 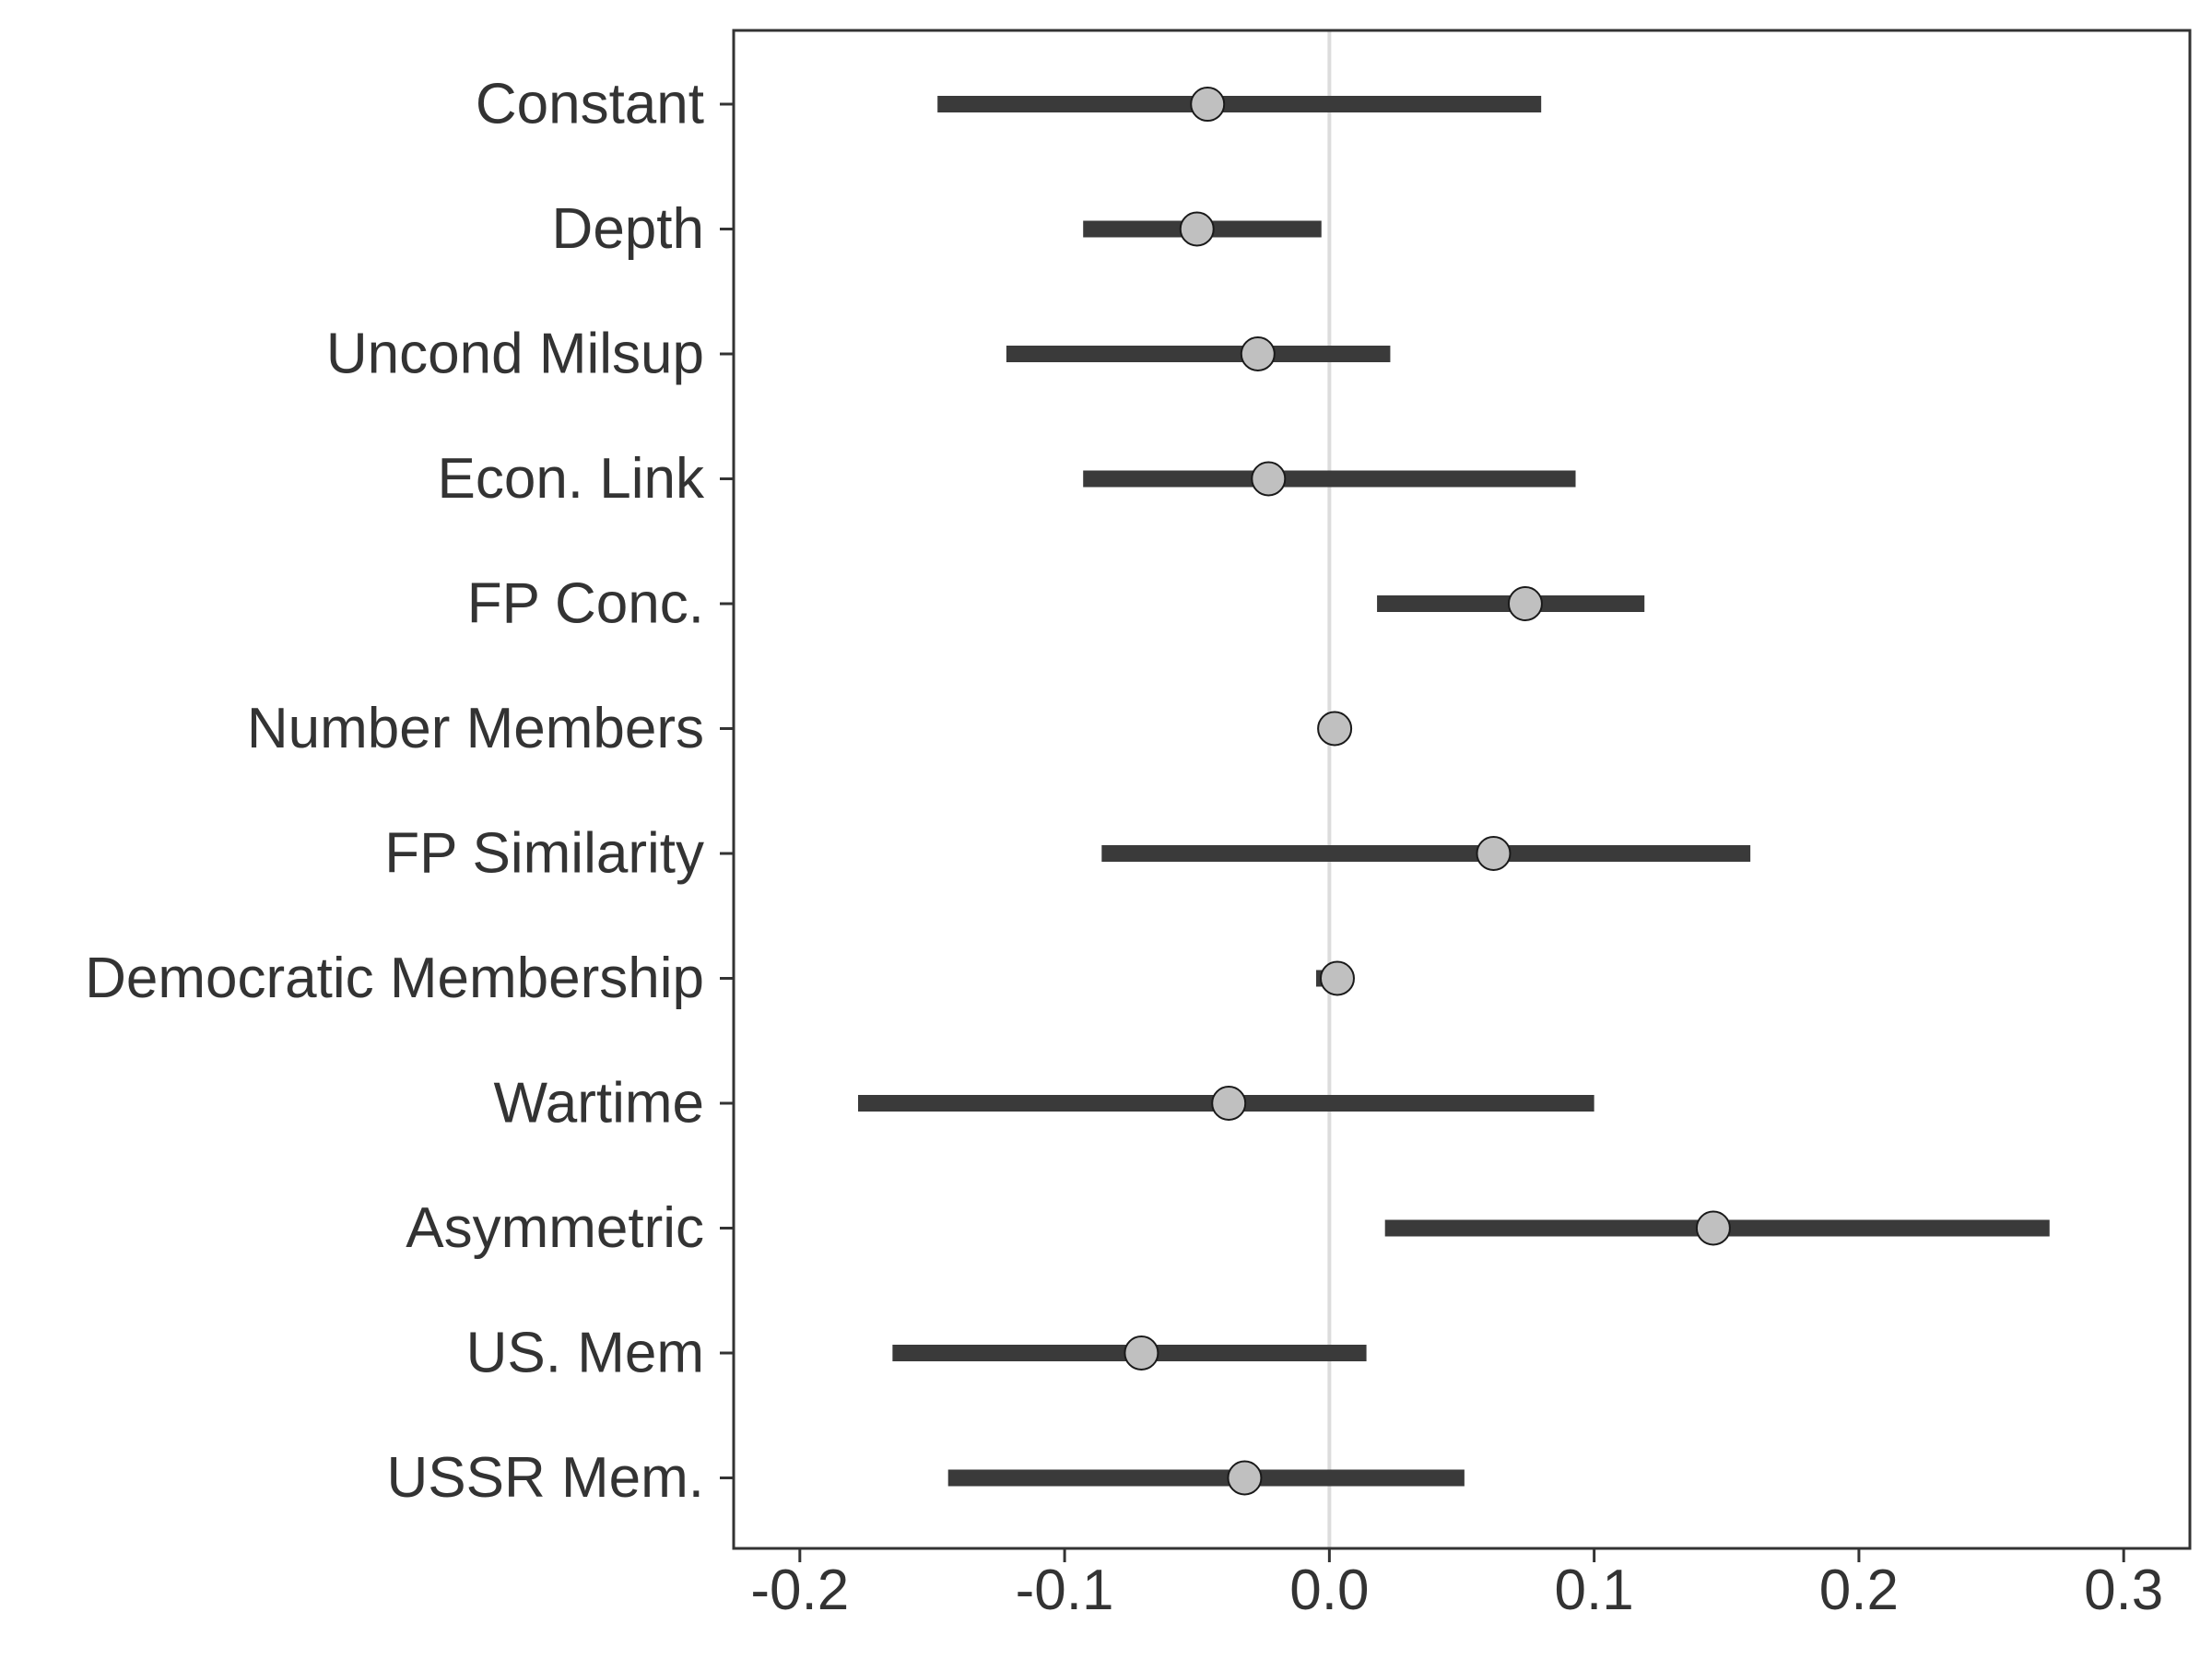 What do you see at coordinates (544, 854) in the screenshot?
I see `y-label-fp-similarity: FP Similarity` at bounding box center [544, 854].